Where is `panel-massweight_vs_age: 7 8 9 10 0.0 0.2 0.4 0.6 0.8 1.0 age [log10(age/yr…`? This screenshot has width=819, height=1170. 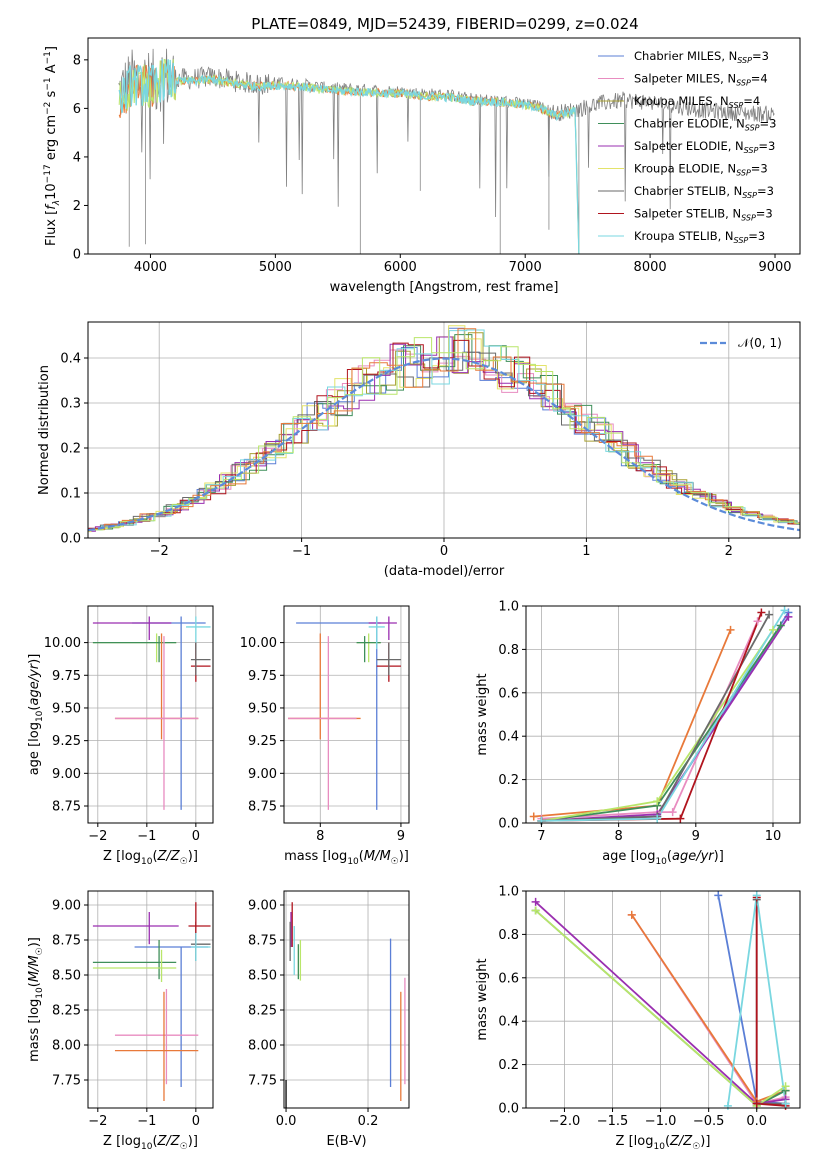 panel-massweight_vs_age: 7 8 9 10 0.0 0.2 0.4 0.6 0.8 1.0 age [log10(age/yr… is located at coordinates (638, 733).